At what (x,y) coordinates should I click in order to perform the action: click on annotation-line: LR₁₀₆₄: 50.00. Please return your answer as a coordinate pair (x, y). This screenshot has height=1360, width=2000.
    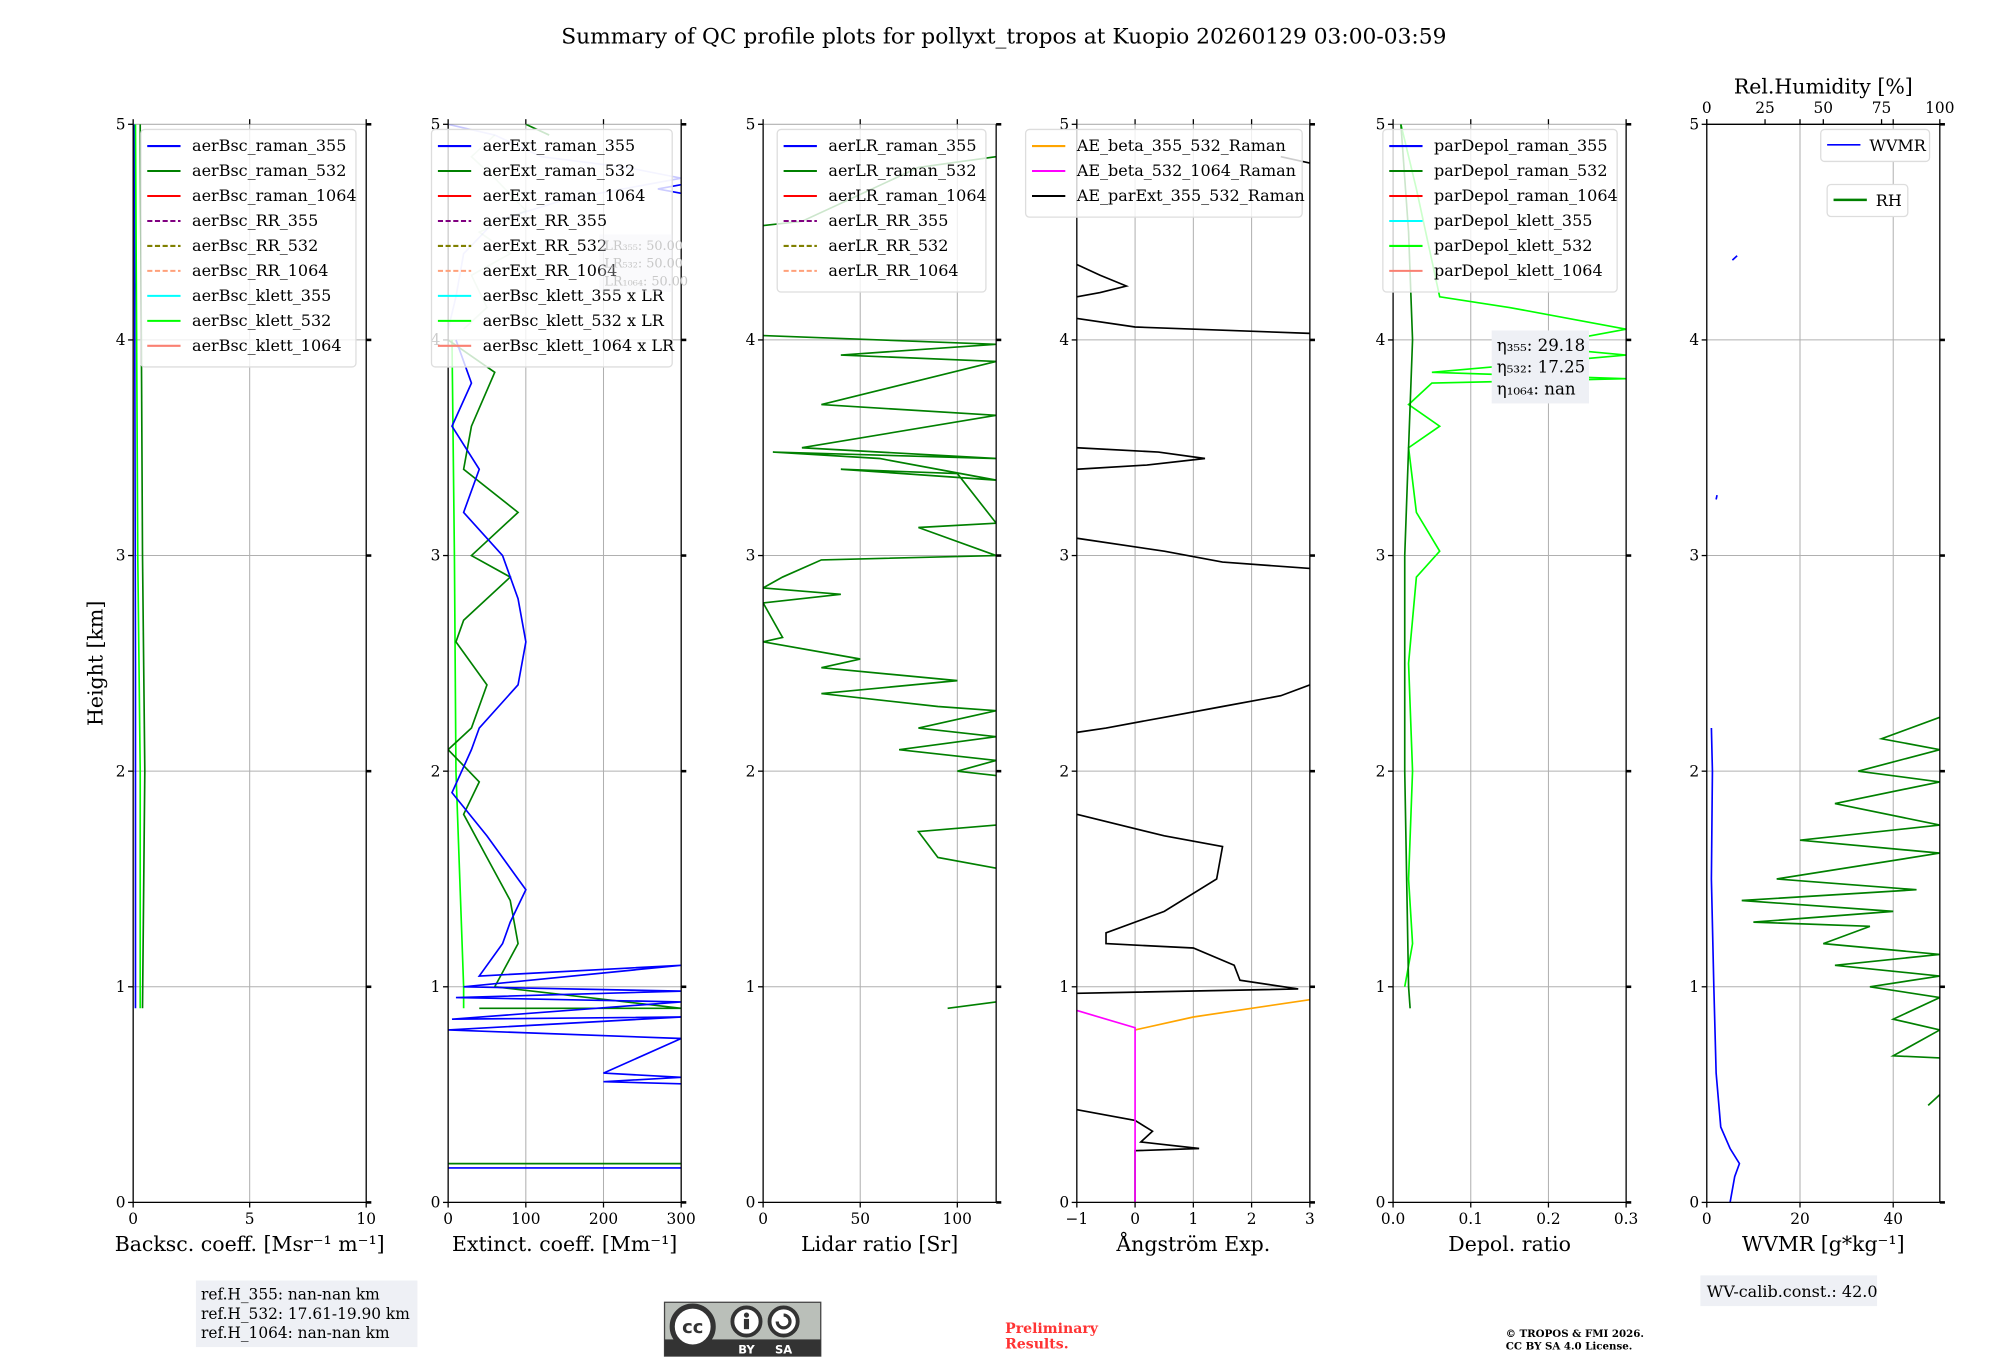
    Looking at the image, I should click on (646, 282).